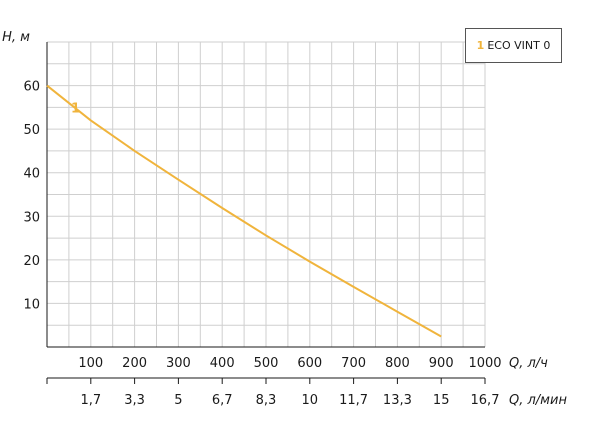  Describe the element at coordinates (31, 304) in the screenshot. I see `y-tick-label: 10` at that location.